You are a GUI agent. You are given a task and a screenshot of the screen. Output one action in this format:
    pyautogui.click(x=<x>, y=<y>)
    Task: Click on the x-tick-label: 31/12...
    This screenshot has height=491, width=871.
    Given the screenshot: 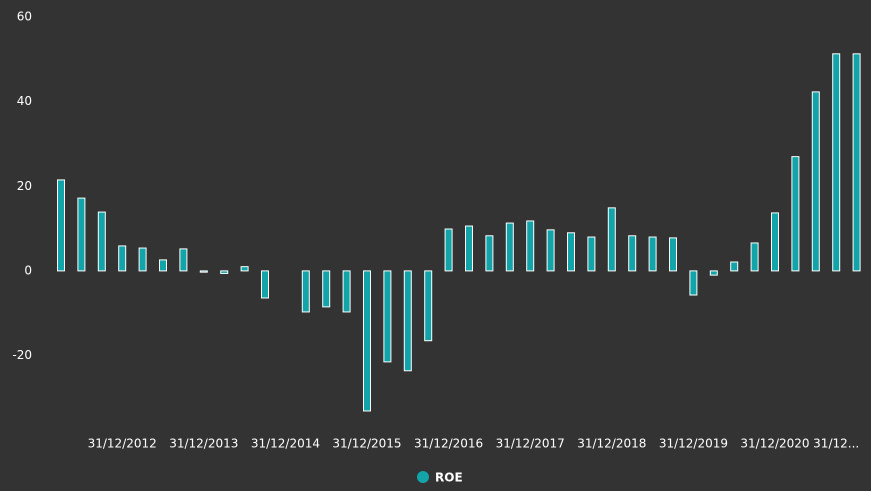 What is the action you would take?
    pyautogui.click(x=836, y=444)
    